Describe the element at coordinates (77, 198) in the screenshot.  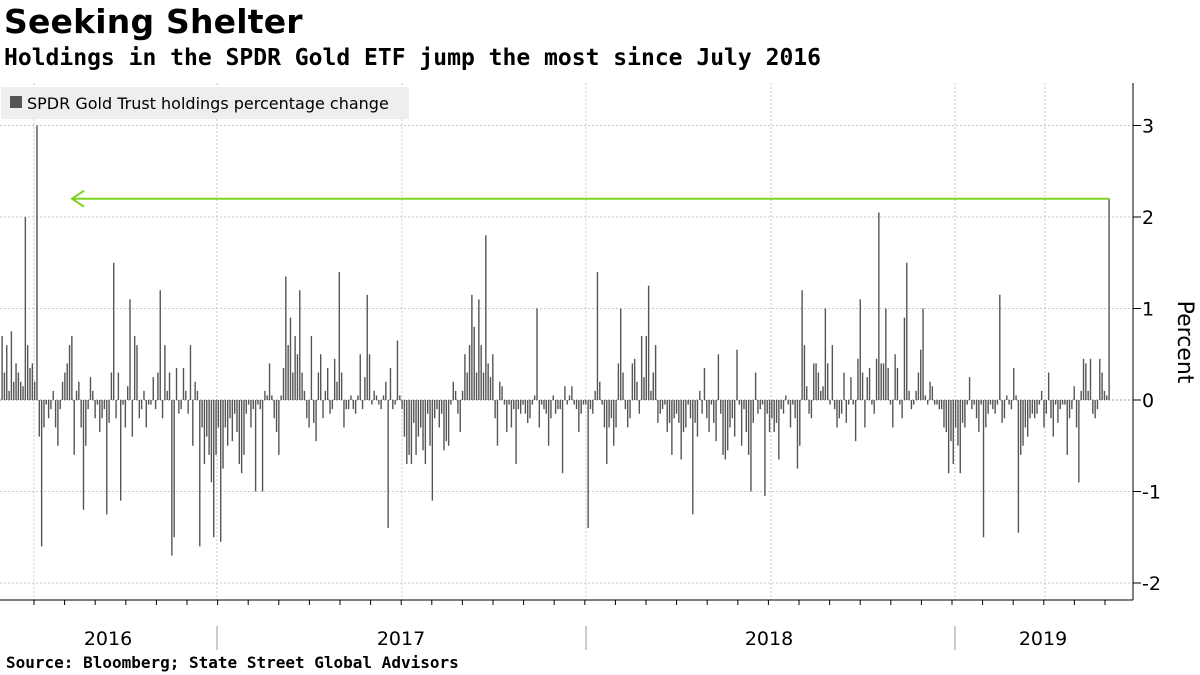
I see `arrow-head` at that location.